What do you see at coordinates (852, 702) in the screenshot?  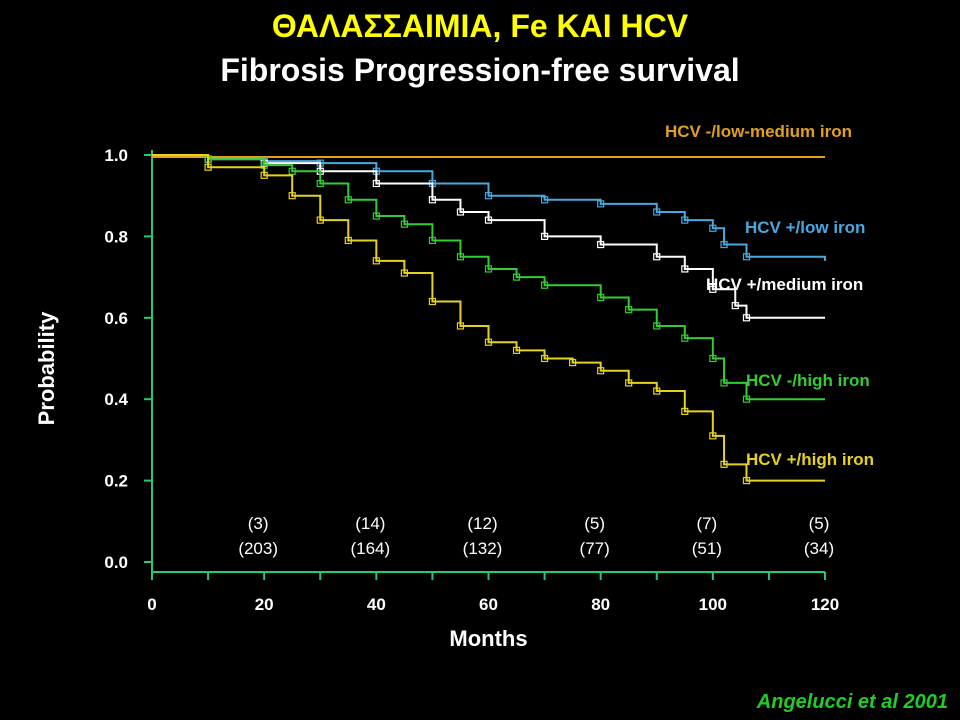 I see `citation: Angelucci et al 2001` at bounding box center [852, 702].